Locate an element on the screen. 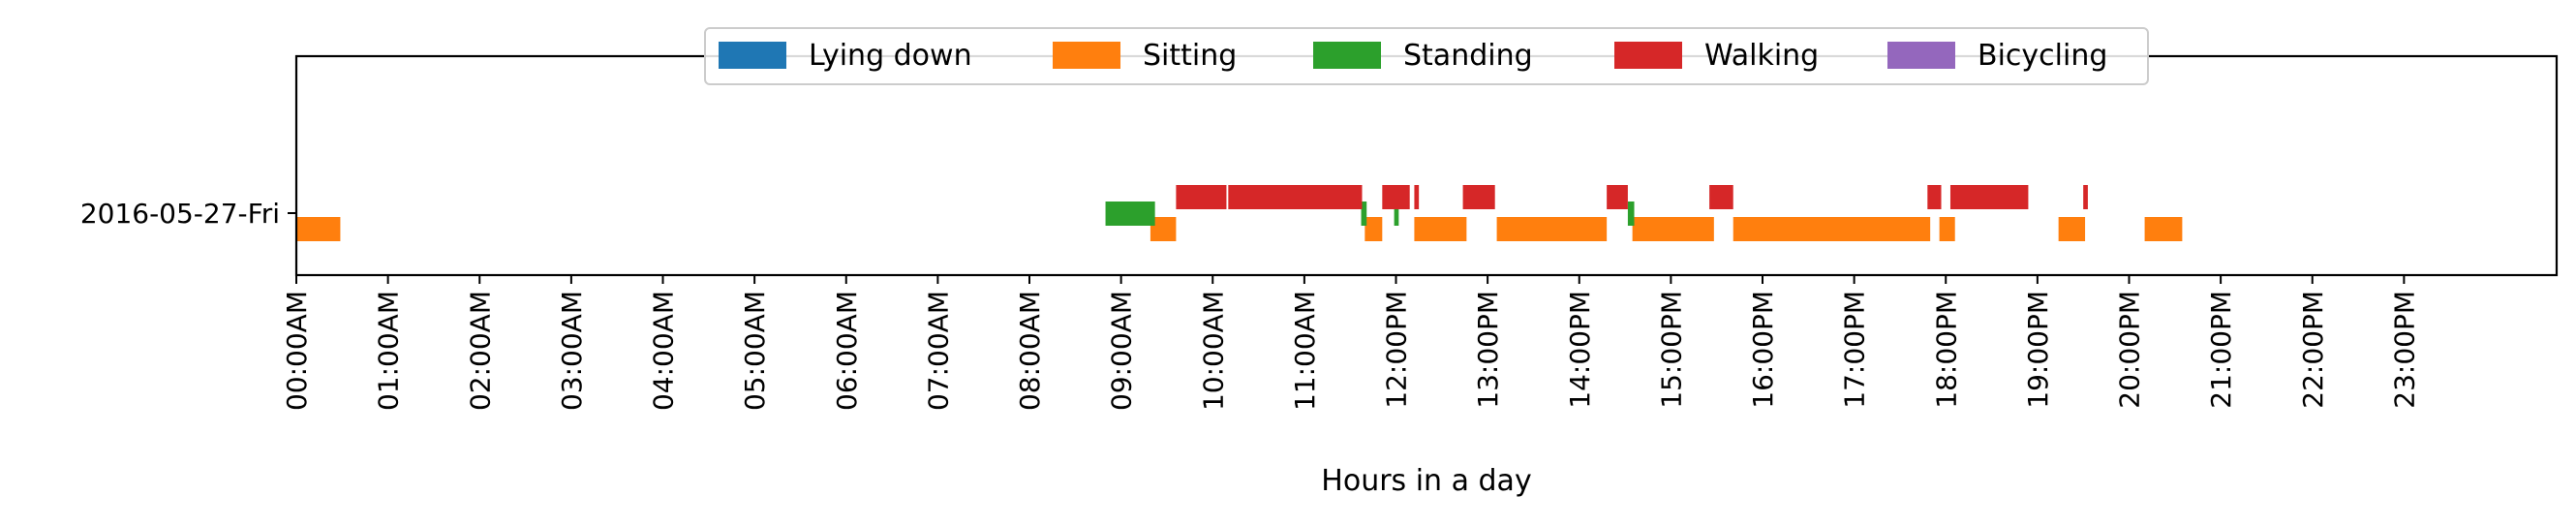  legend-label: Sitting is located at coordinates (1190, 56).